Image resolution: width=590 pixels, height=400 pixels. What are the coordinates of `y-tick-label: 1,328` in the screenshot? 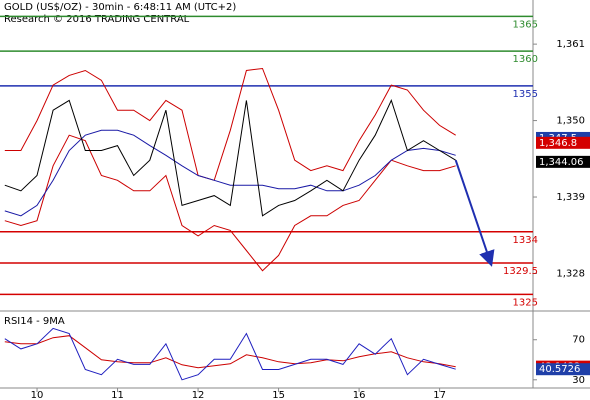 It's located at (570, 273).